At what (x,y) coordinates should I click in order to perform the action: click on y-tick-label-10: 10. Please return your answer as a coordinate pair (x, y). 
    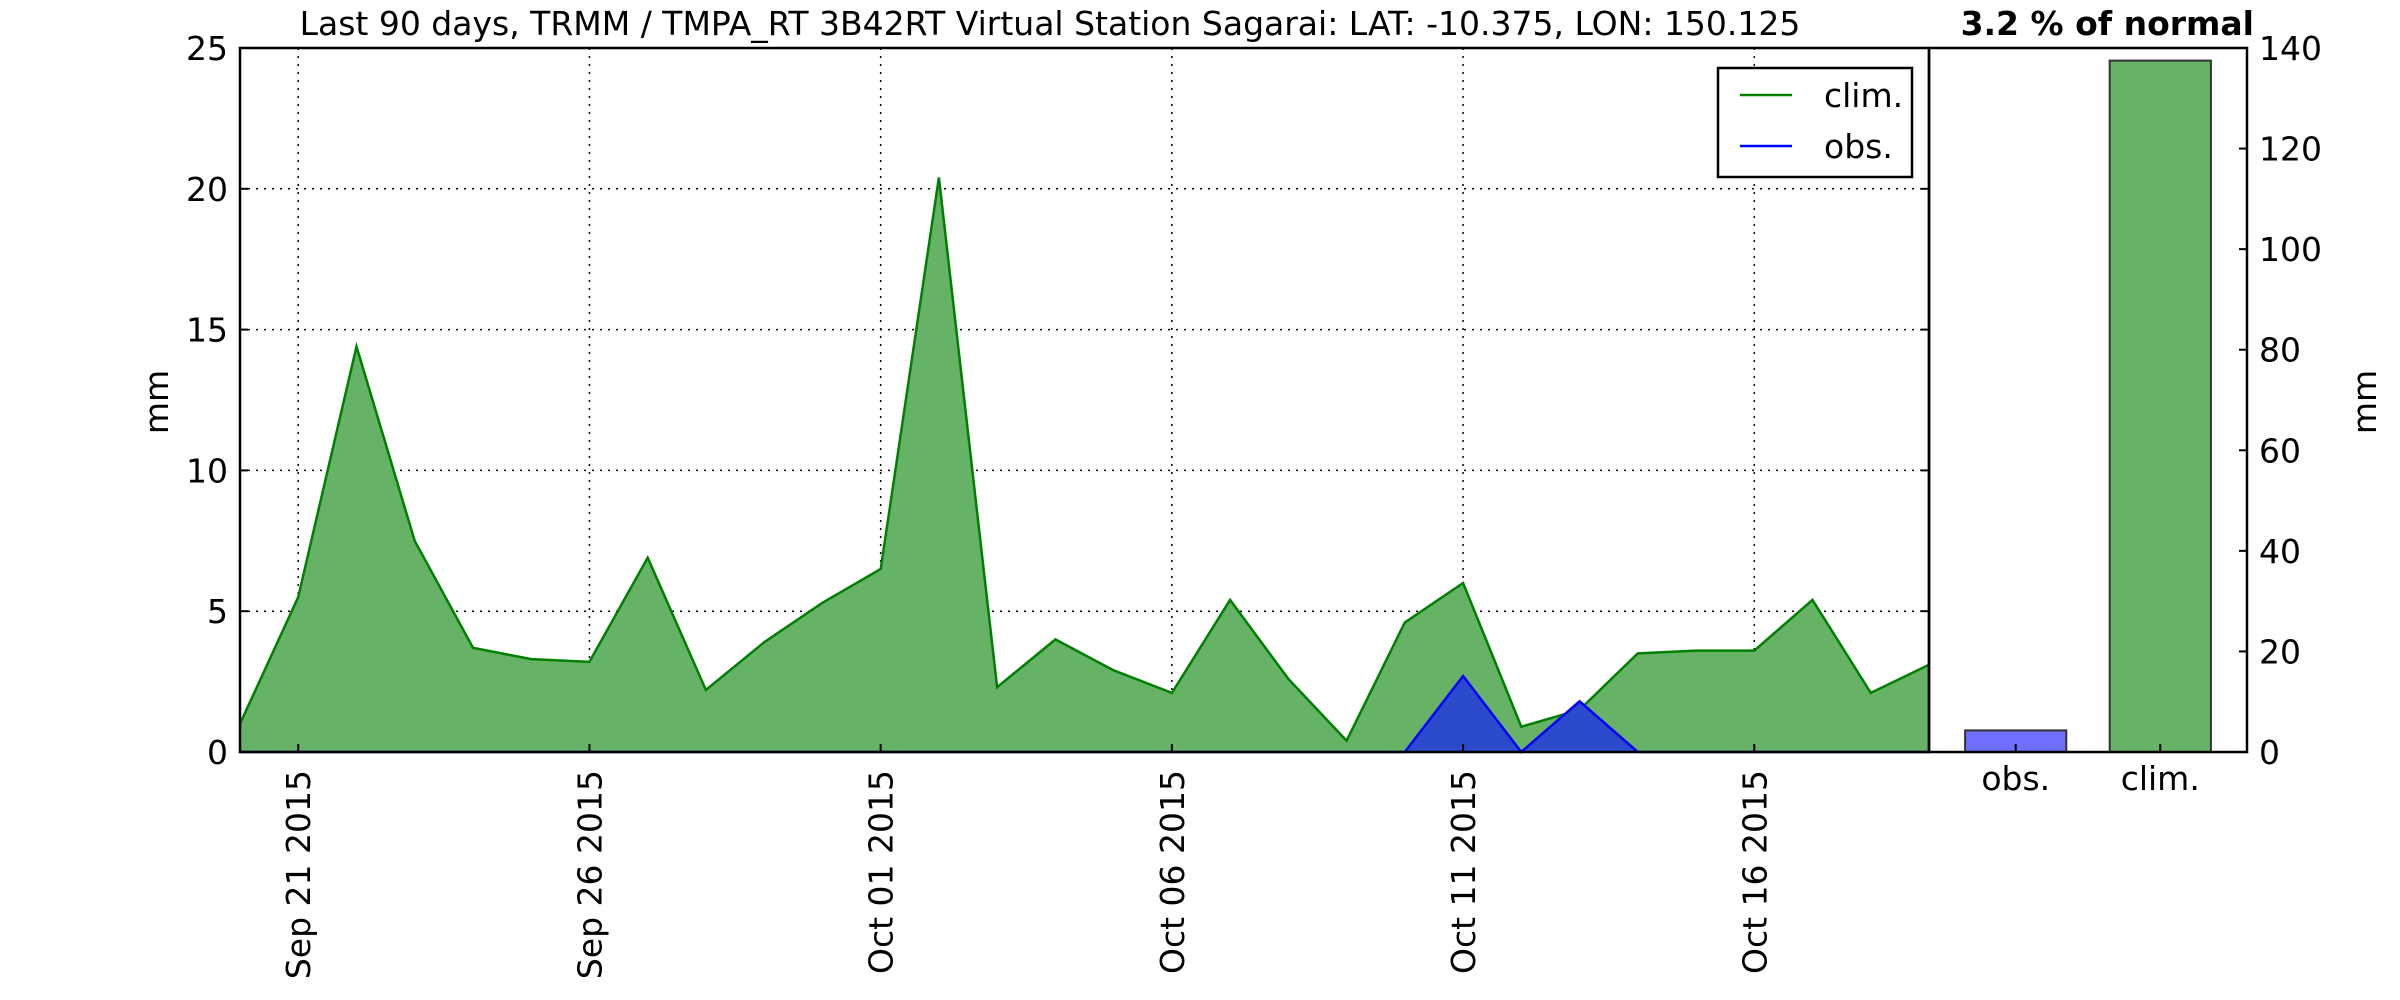
    Looking at the image, I should click on (207, 470).